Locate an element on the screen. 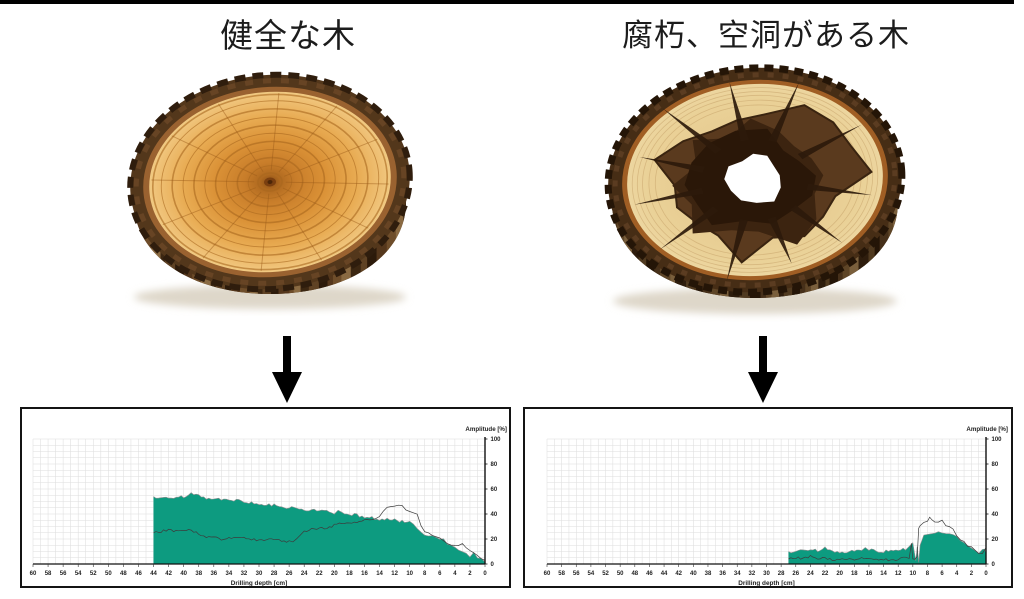 The image size is (1024, 599). healthy-log-svg is located at coordinates (270, 190).